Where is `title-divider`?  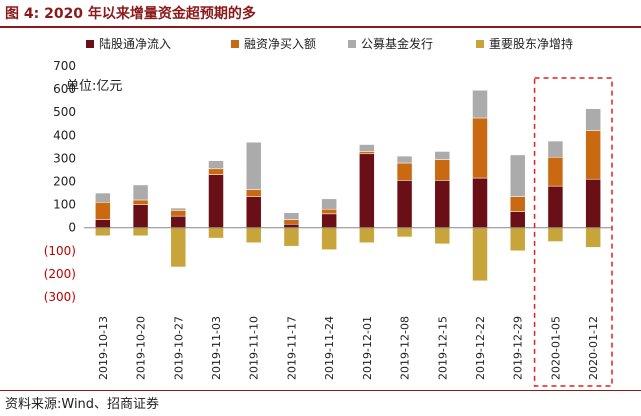 title-divider is located at coordinates (320, 27).